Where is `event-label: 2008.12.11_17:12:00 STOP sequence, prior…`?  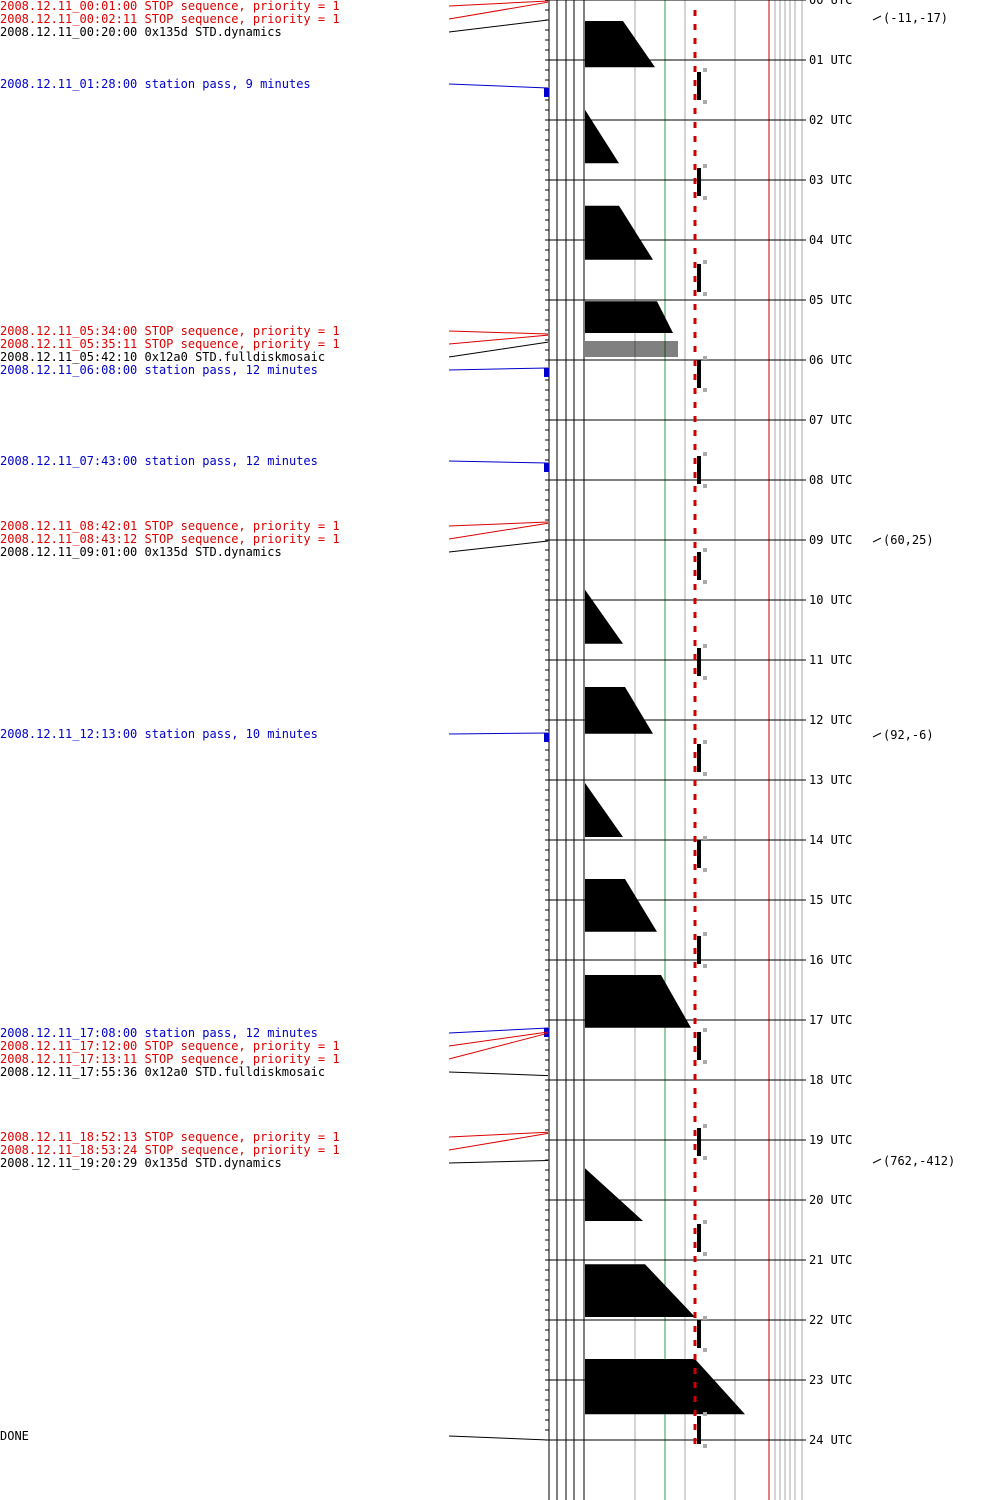 event-label: 2008.12.11_17:12:00 STOP sequence, prior… is located at coordinates (170, 1046).